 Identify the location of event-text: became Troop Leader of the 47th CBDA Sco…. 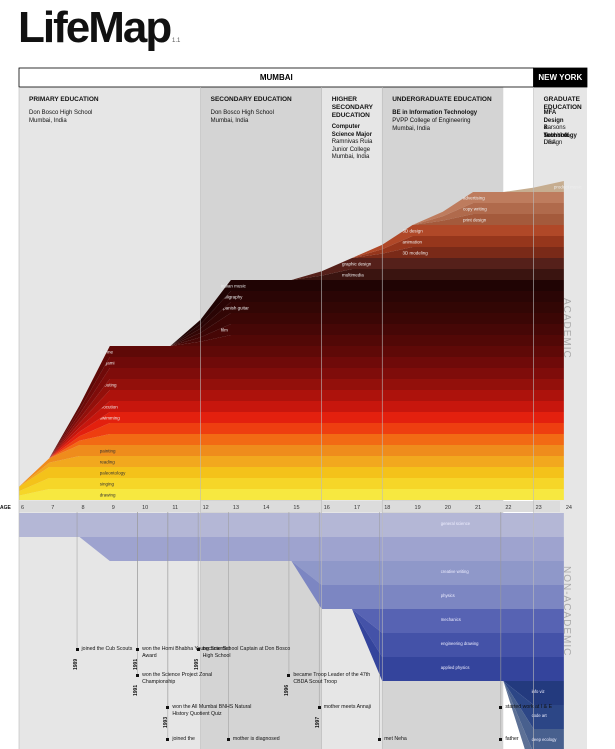
(332, 678).